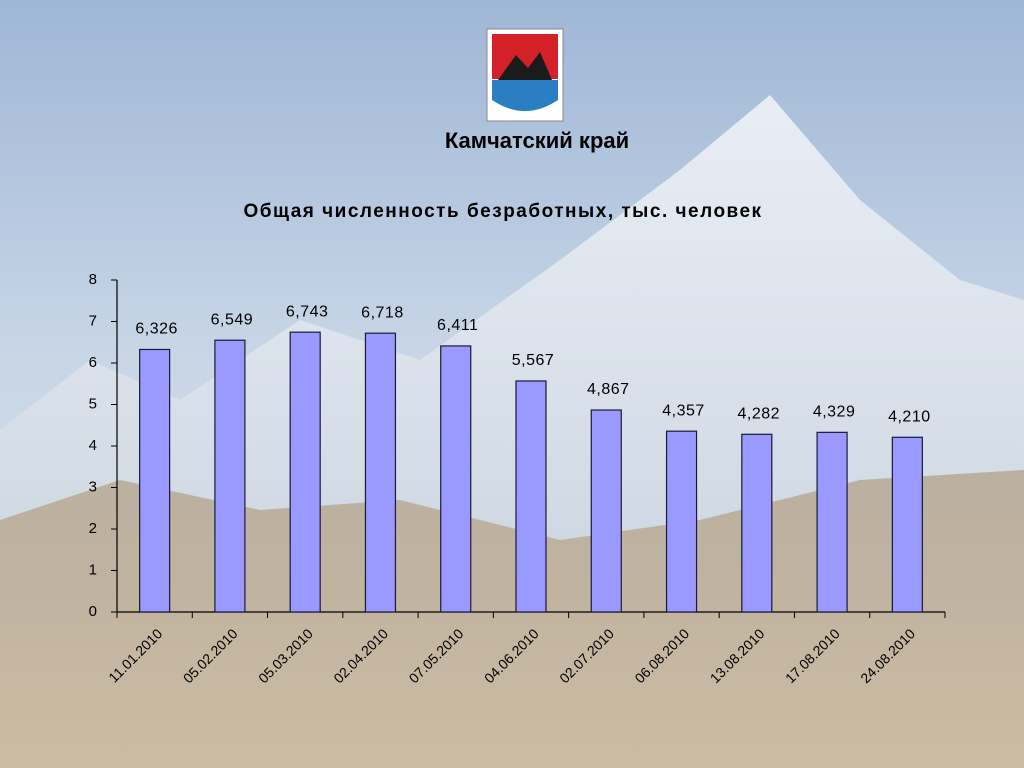 This screenshot has height=768, width=1024. I want to click on value-label: 6,743, so click(307, 311).